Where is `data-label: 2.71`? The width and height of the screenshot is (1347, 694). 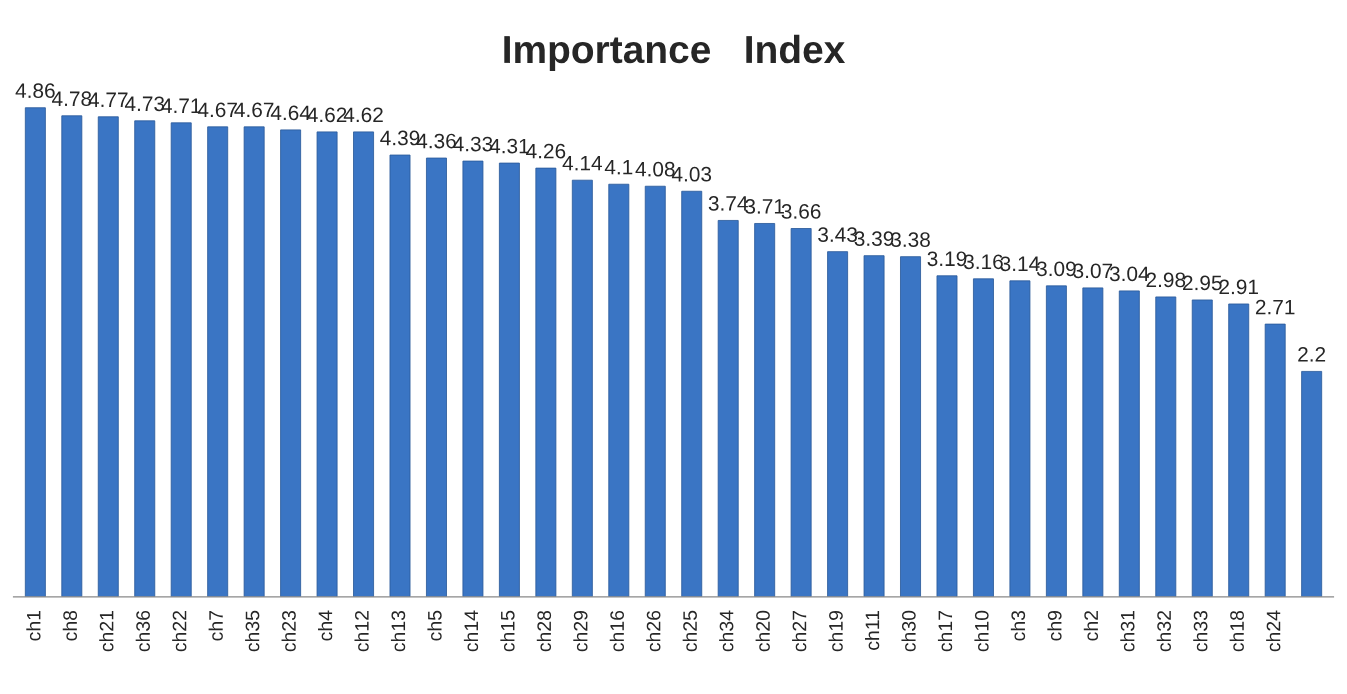
data-label: 2.71 is located at coordinates (1275, 307).